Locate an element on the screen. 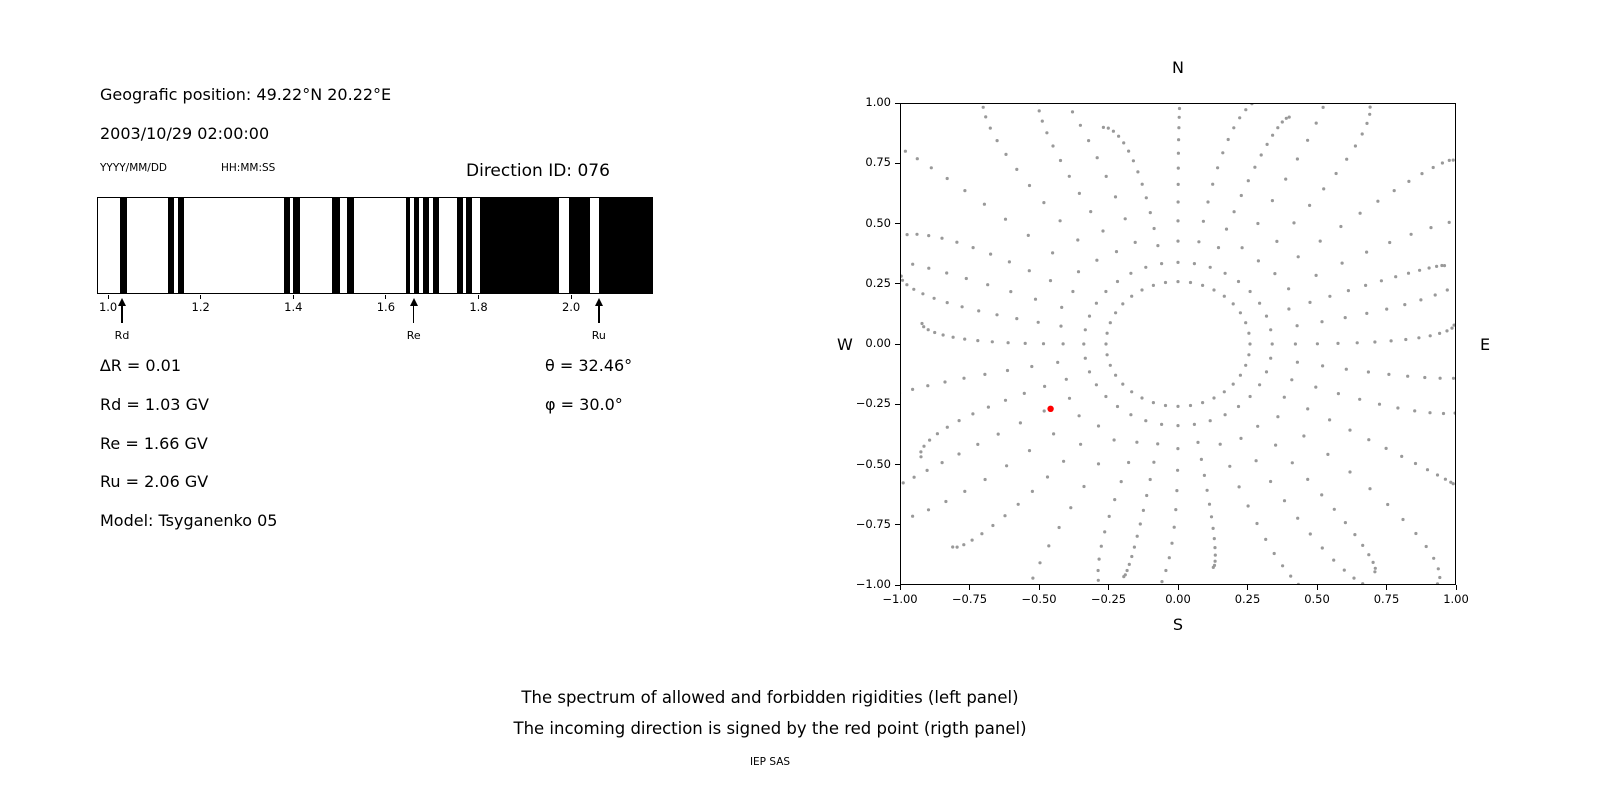  spectrum-tick-label: 1.0 is located at coordinates (108, 307).